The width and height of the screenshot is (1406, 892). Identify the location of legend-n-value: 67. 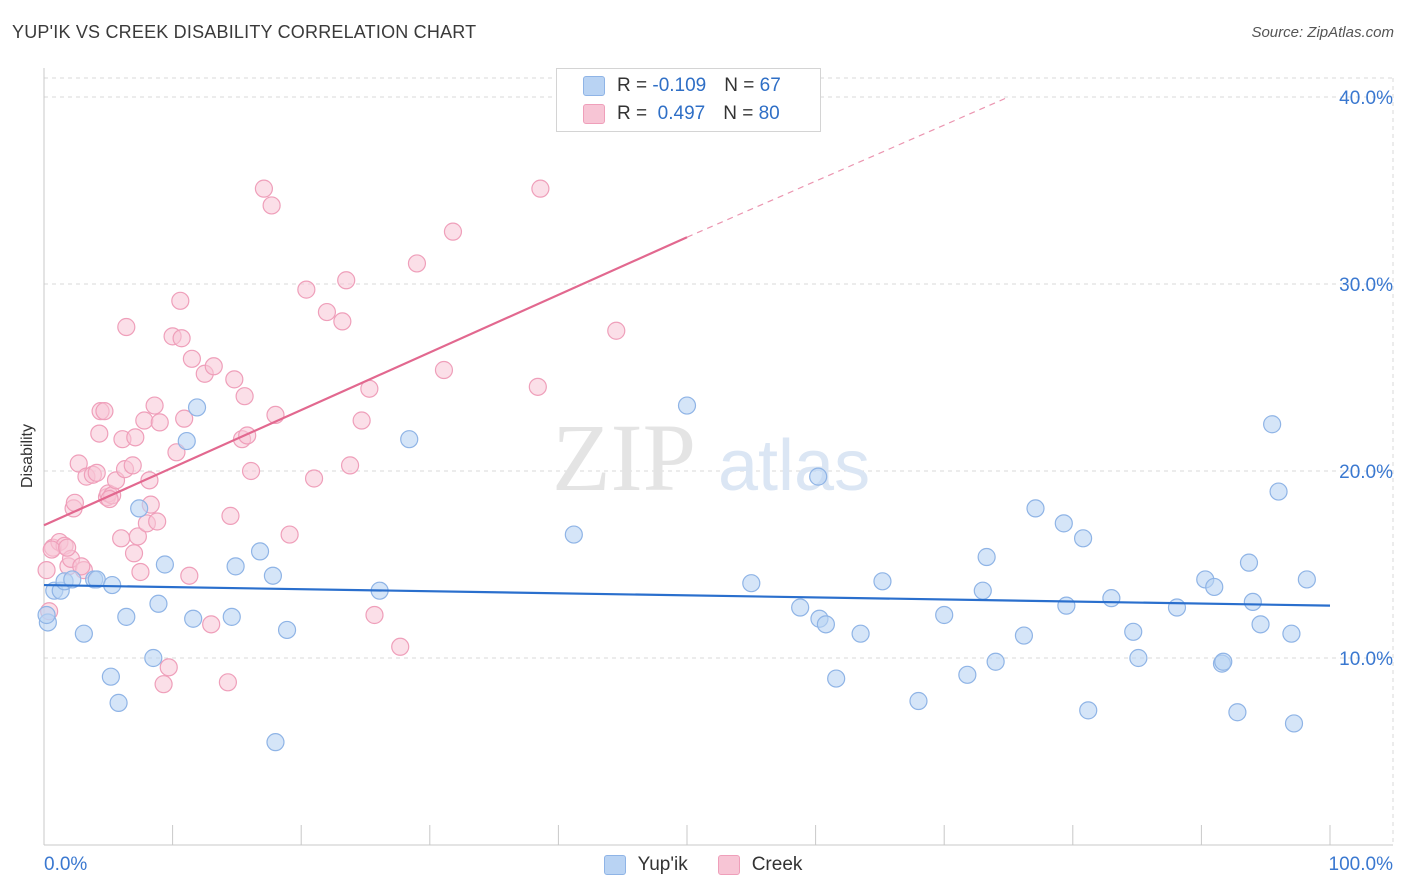
(770, 85).